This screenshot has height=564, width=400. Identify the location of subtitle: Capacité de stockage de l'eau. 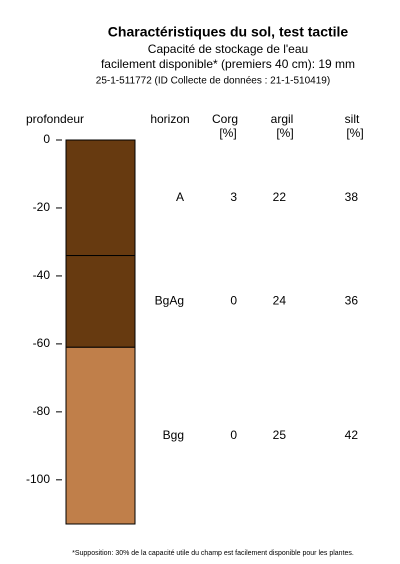
(228, 49).